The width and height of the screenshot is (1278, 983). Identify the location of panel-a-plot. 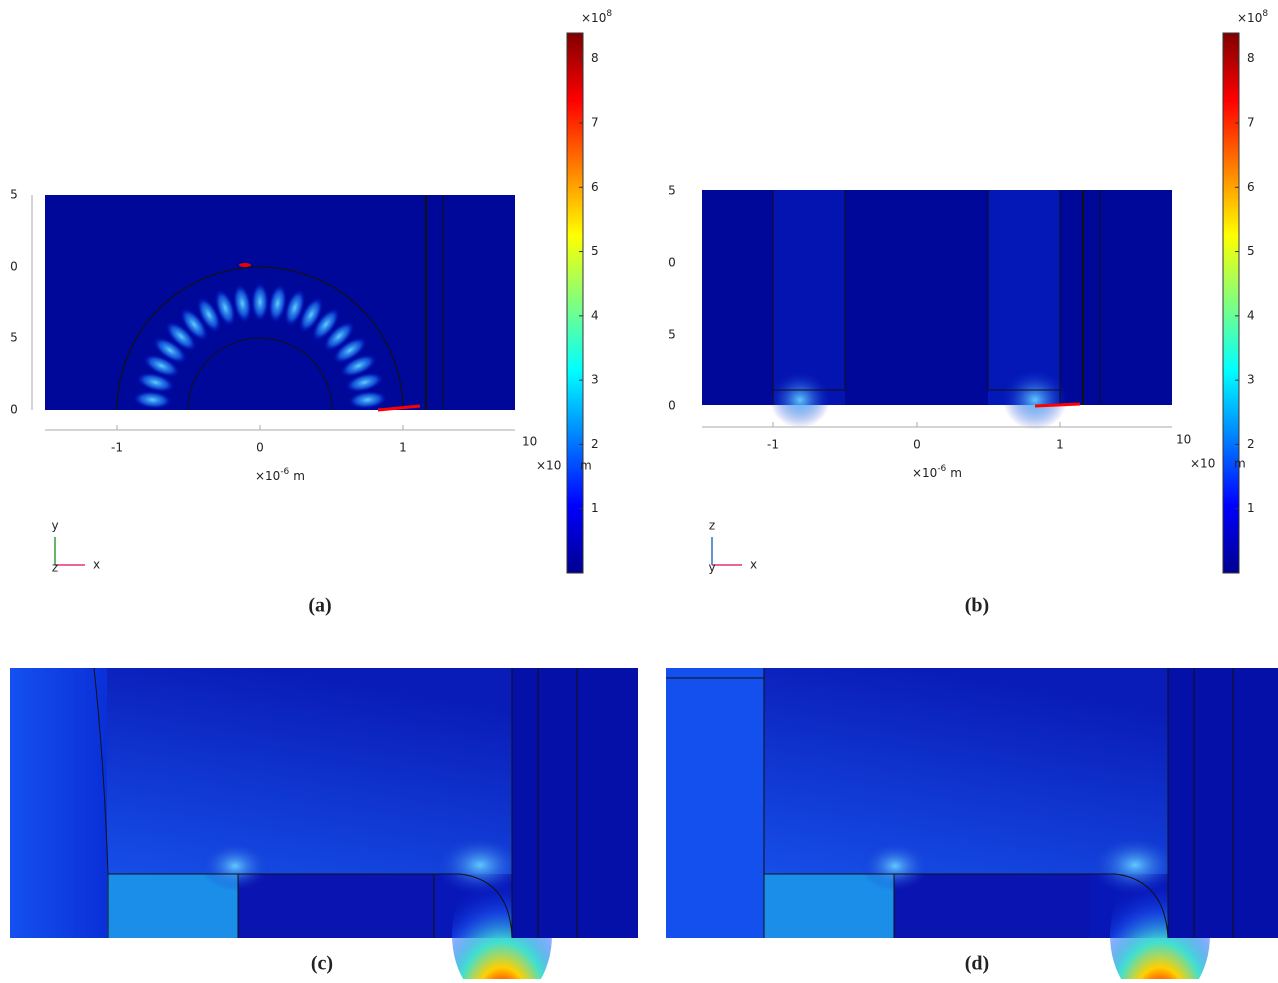
(273, 313).